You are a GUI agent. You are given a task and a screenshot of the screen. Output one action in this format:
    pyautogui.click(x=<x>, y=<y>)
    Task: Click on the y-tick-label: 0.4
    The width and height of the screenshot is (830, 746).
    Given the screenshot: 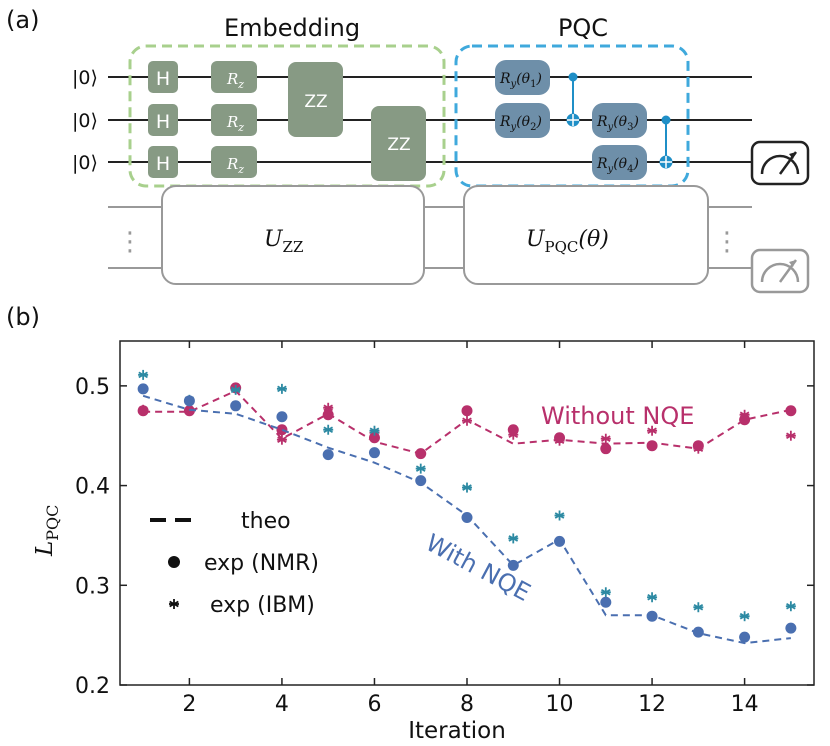 What is the action you would take?
    pyautogui.click(x=92, y=487)
    